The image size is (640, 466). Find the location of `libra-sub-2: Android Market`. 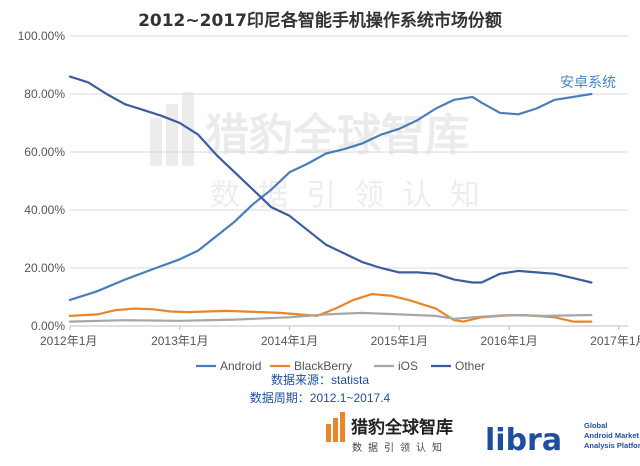

libra-sub-2: Android Market is located at coordinates (612, 435).